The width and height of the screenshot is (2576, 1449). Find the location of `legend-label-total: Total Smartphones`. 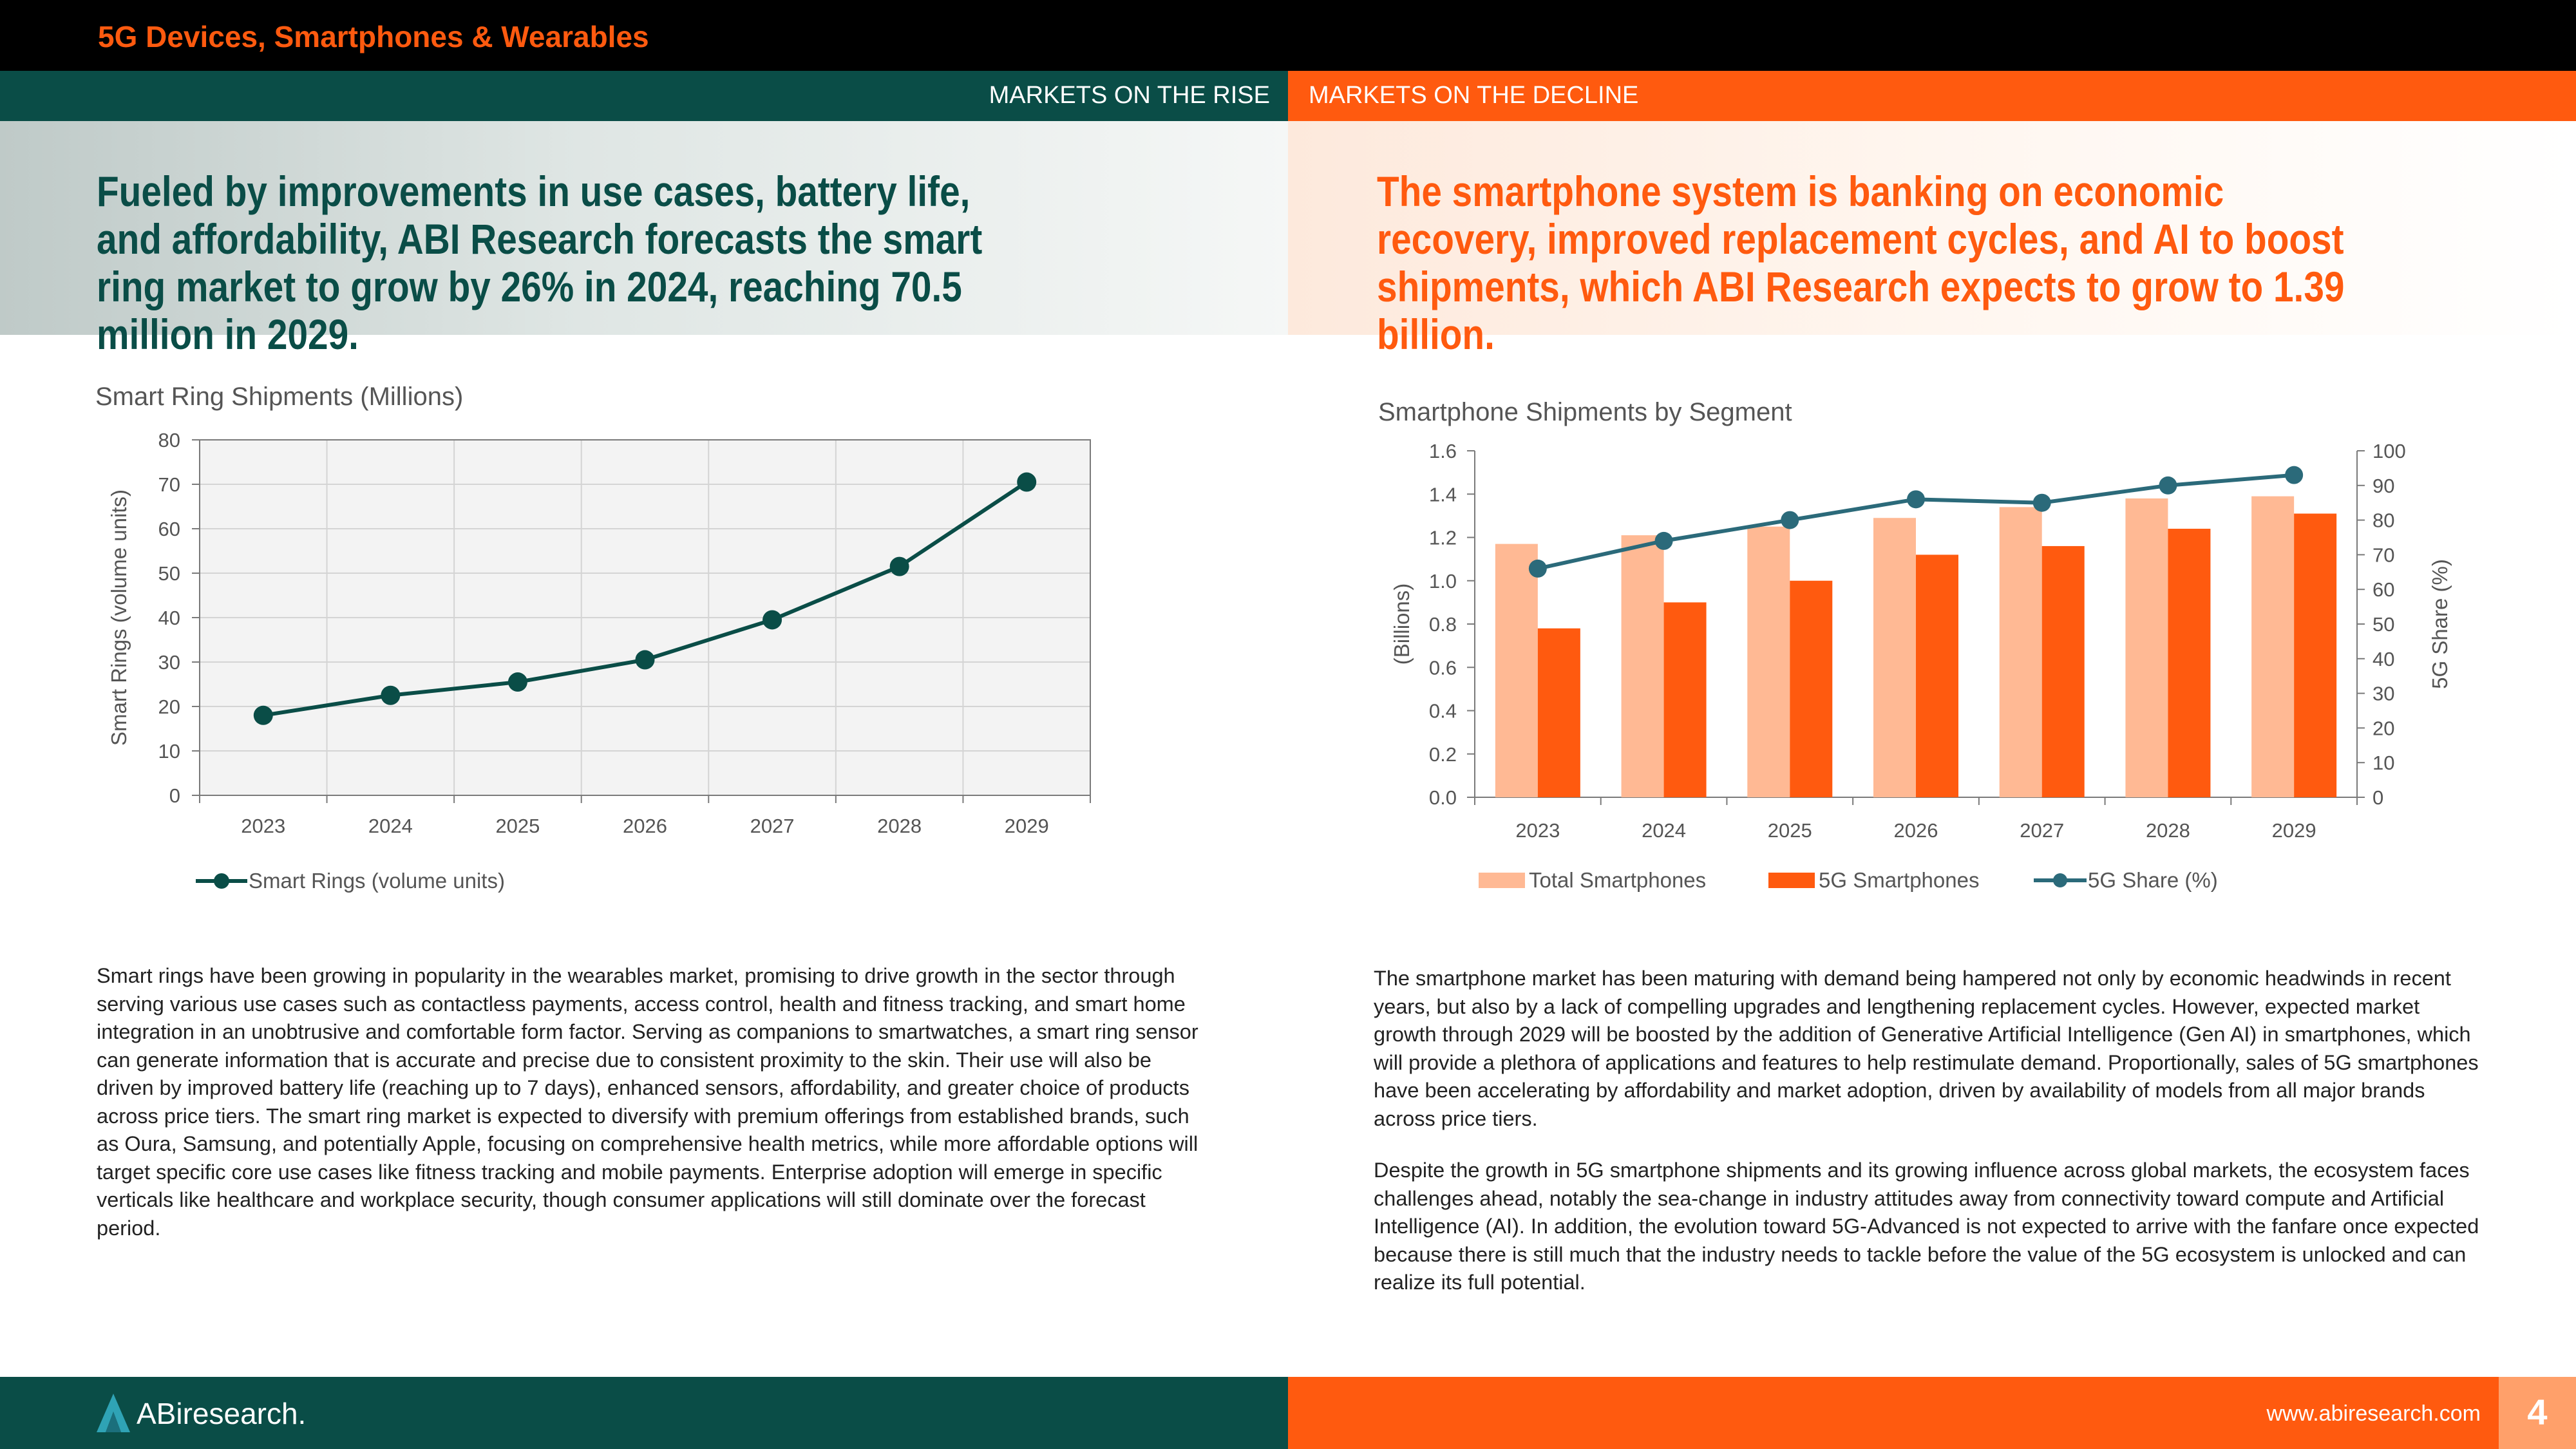

legend-label-total: Total Smartphones is located at coordinates (1618, 880).